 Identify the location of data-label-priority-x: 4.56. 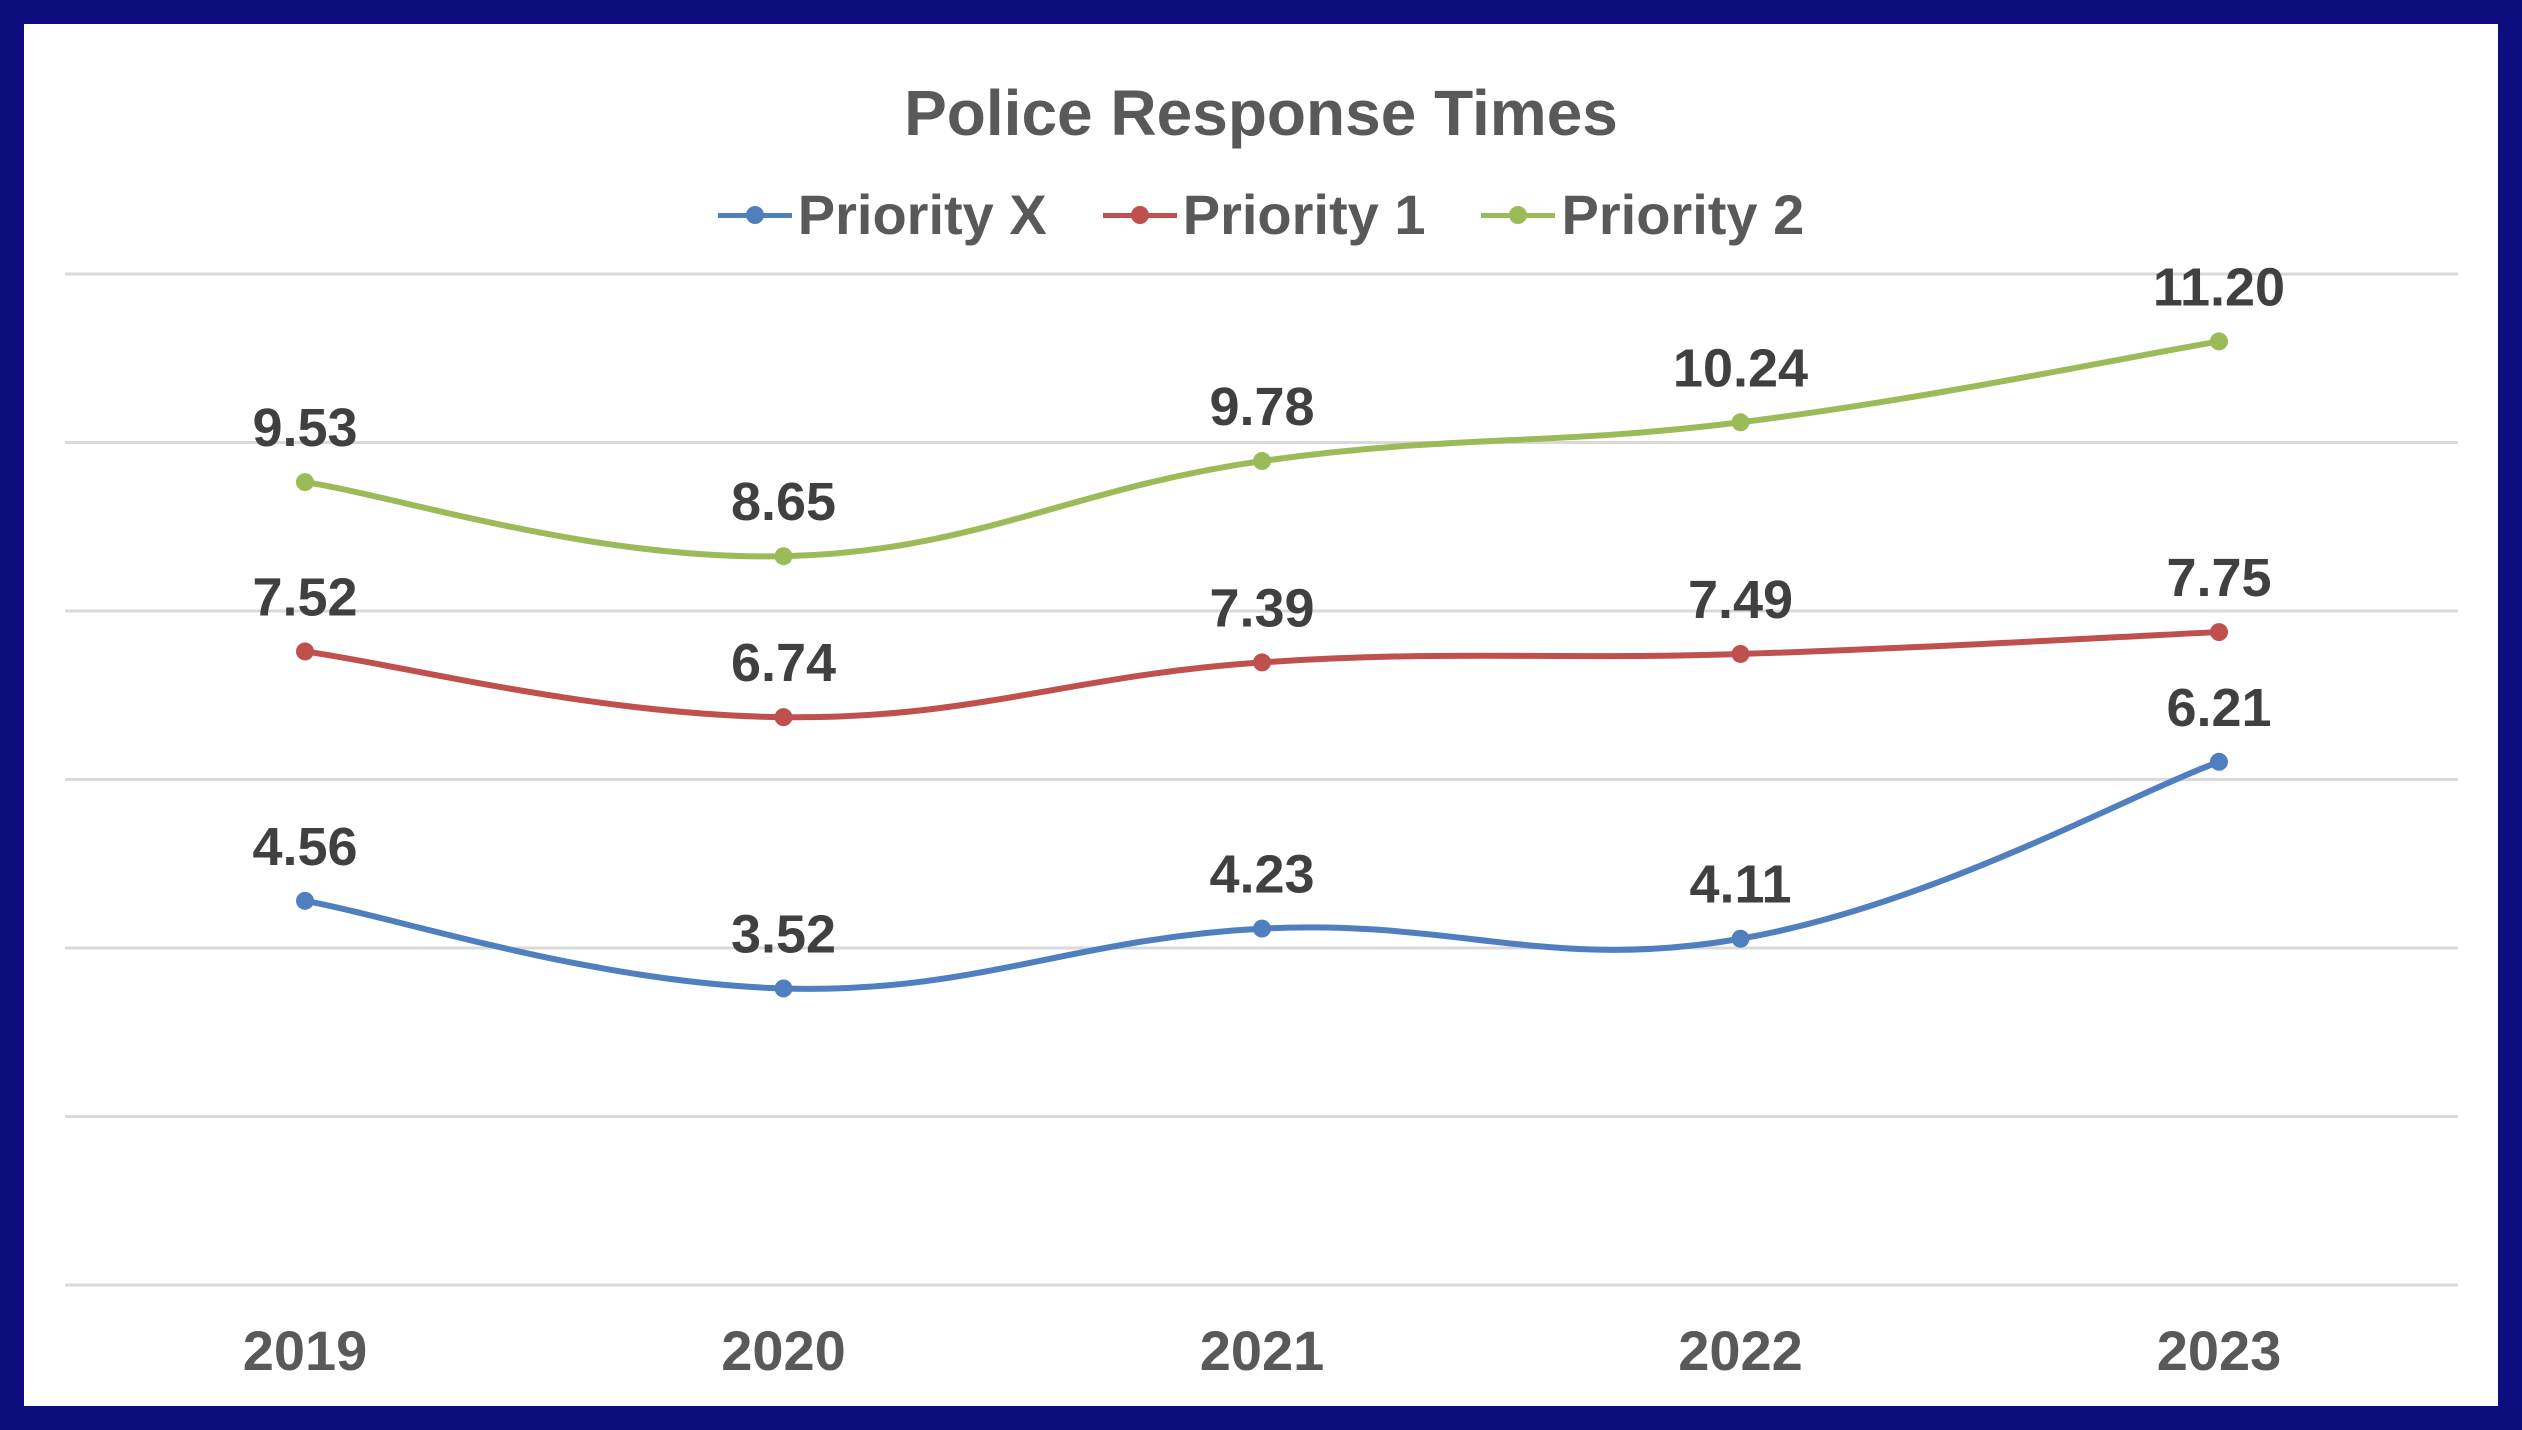
(304, 847).